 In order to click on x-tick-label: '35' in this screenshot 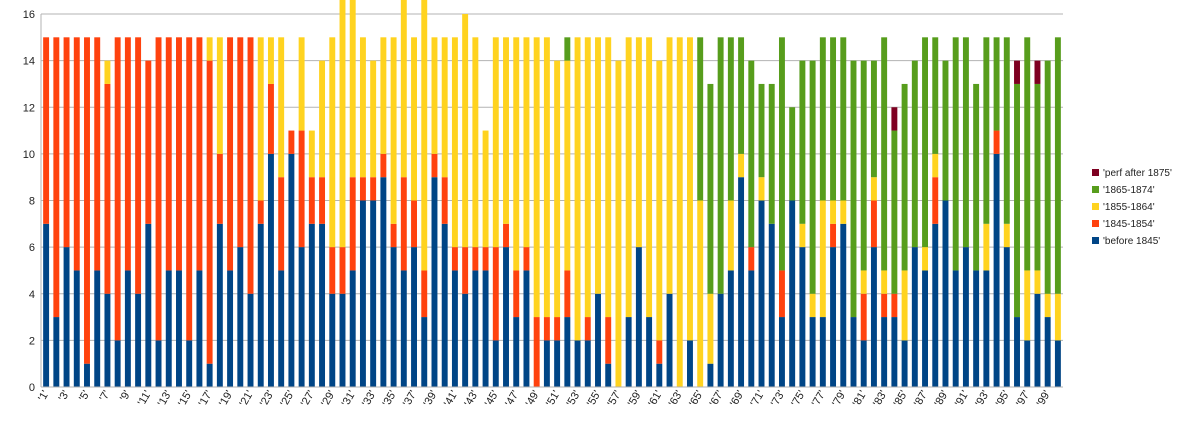, I will do `click(390, 399)`.